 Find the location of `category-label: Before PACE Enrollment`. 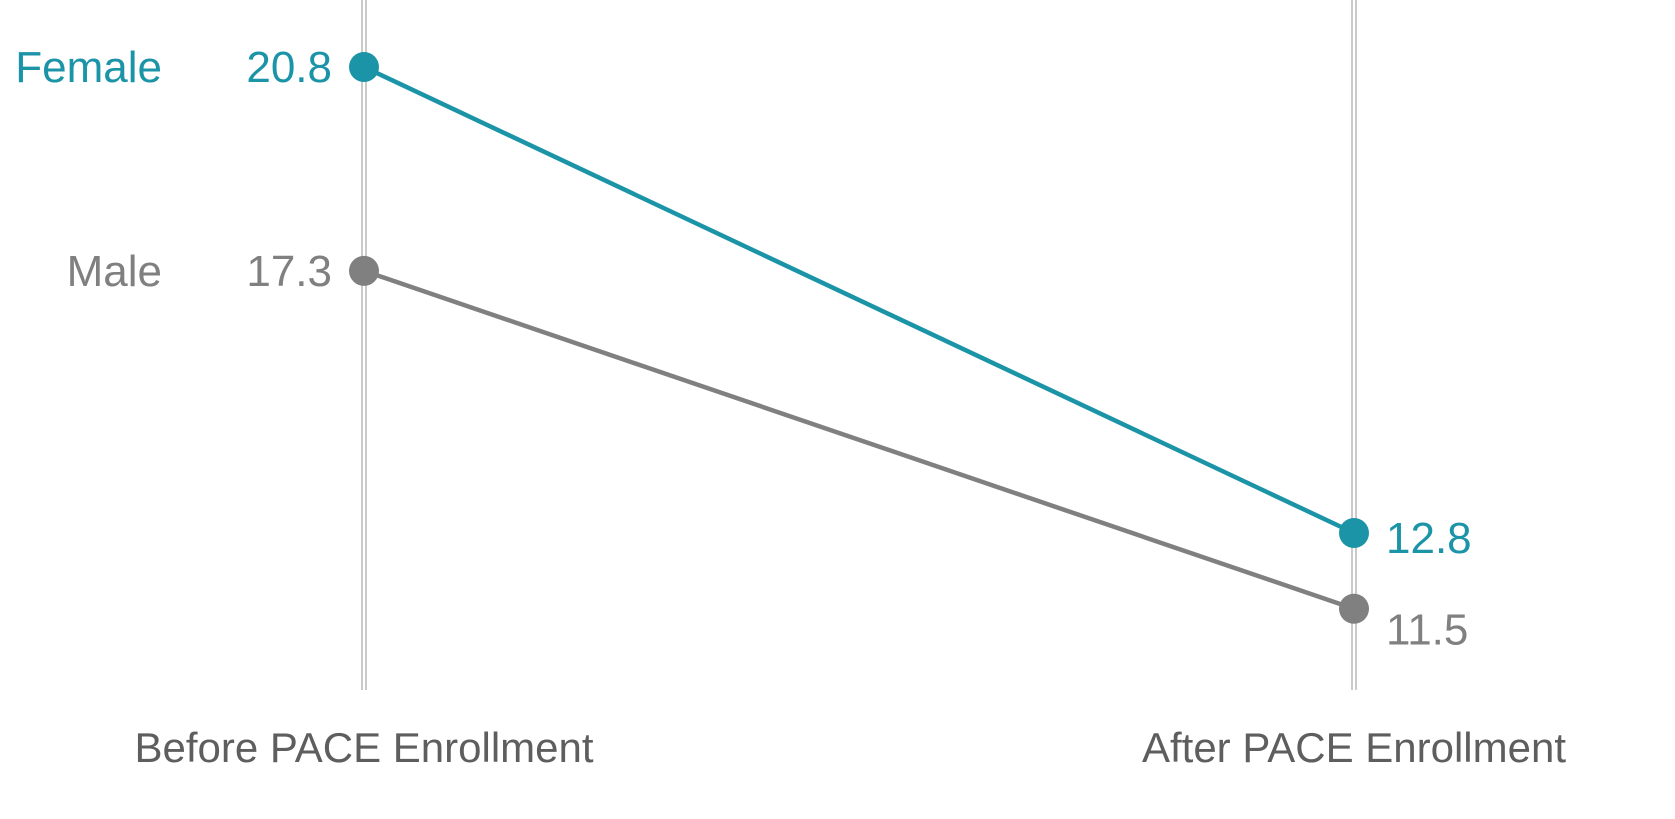

category-label: Before PACE Enrollment is located at coordinates (363, 747).